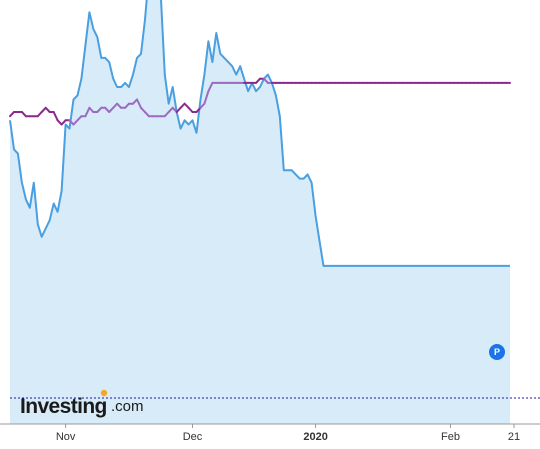 Image resolution: width=540 pixels, height=449 pixels. I want to click on x-tick-label: 2020, so click(315, 437).